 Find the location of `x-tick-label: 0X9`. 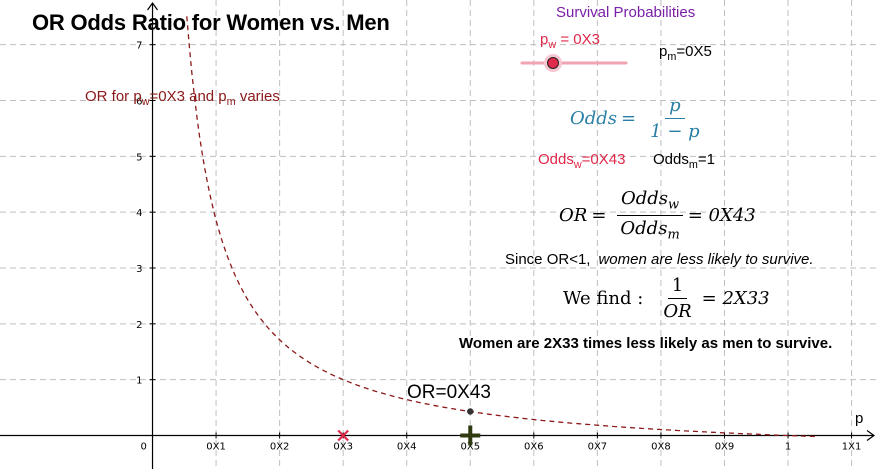

x-tick-label: 0X9 is located at coordinates (725, 447).